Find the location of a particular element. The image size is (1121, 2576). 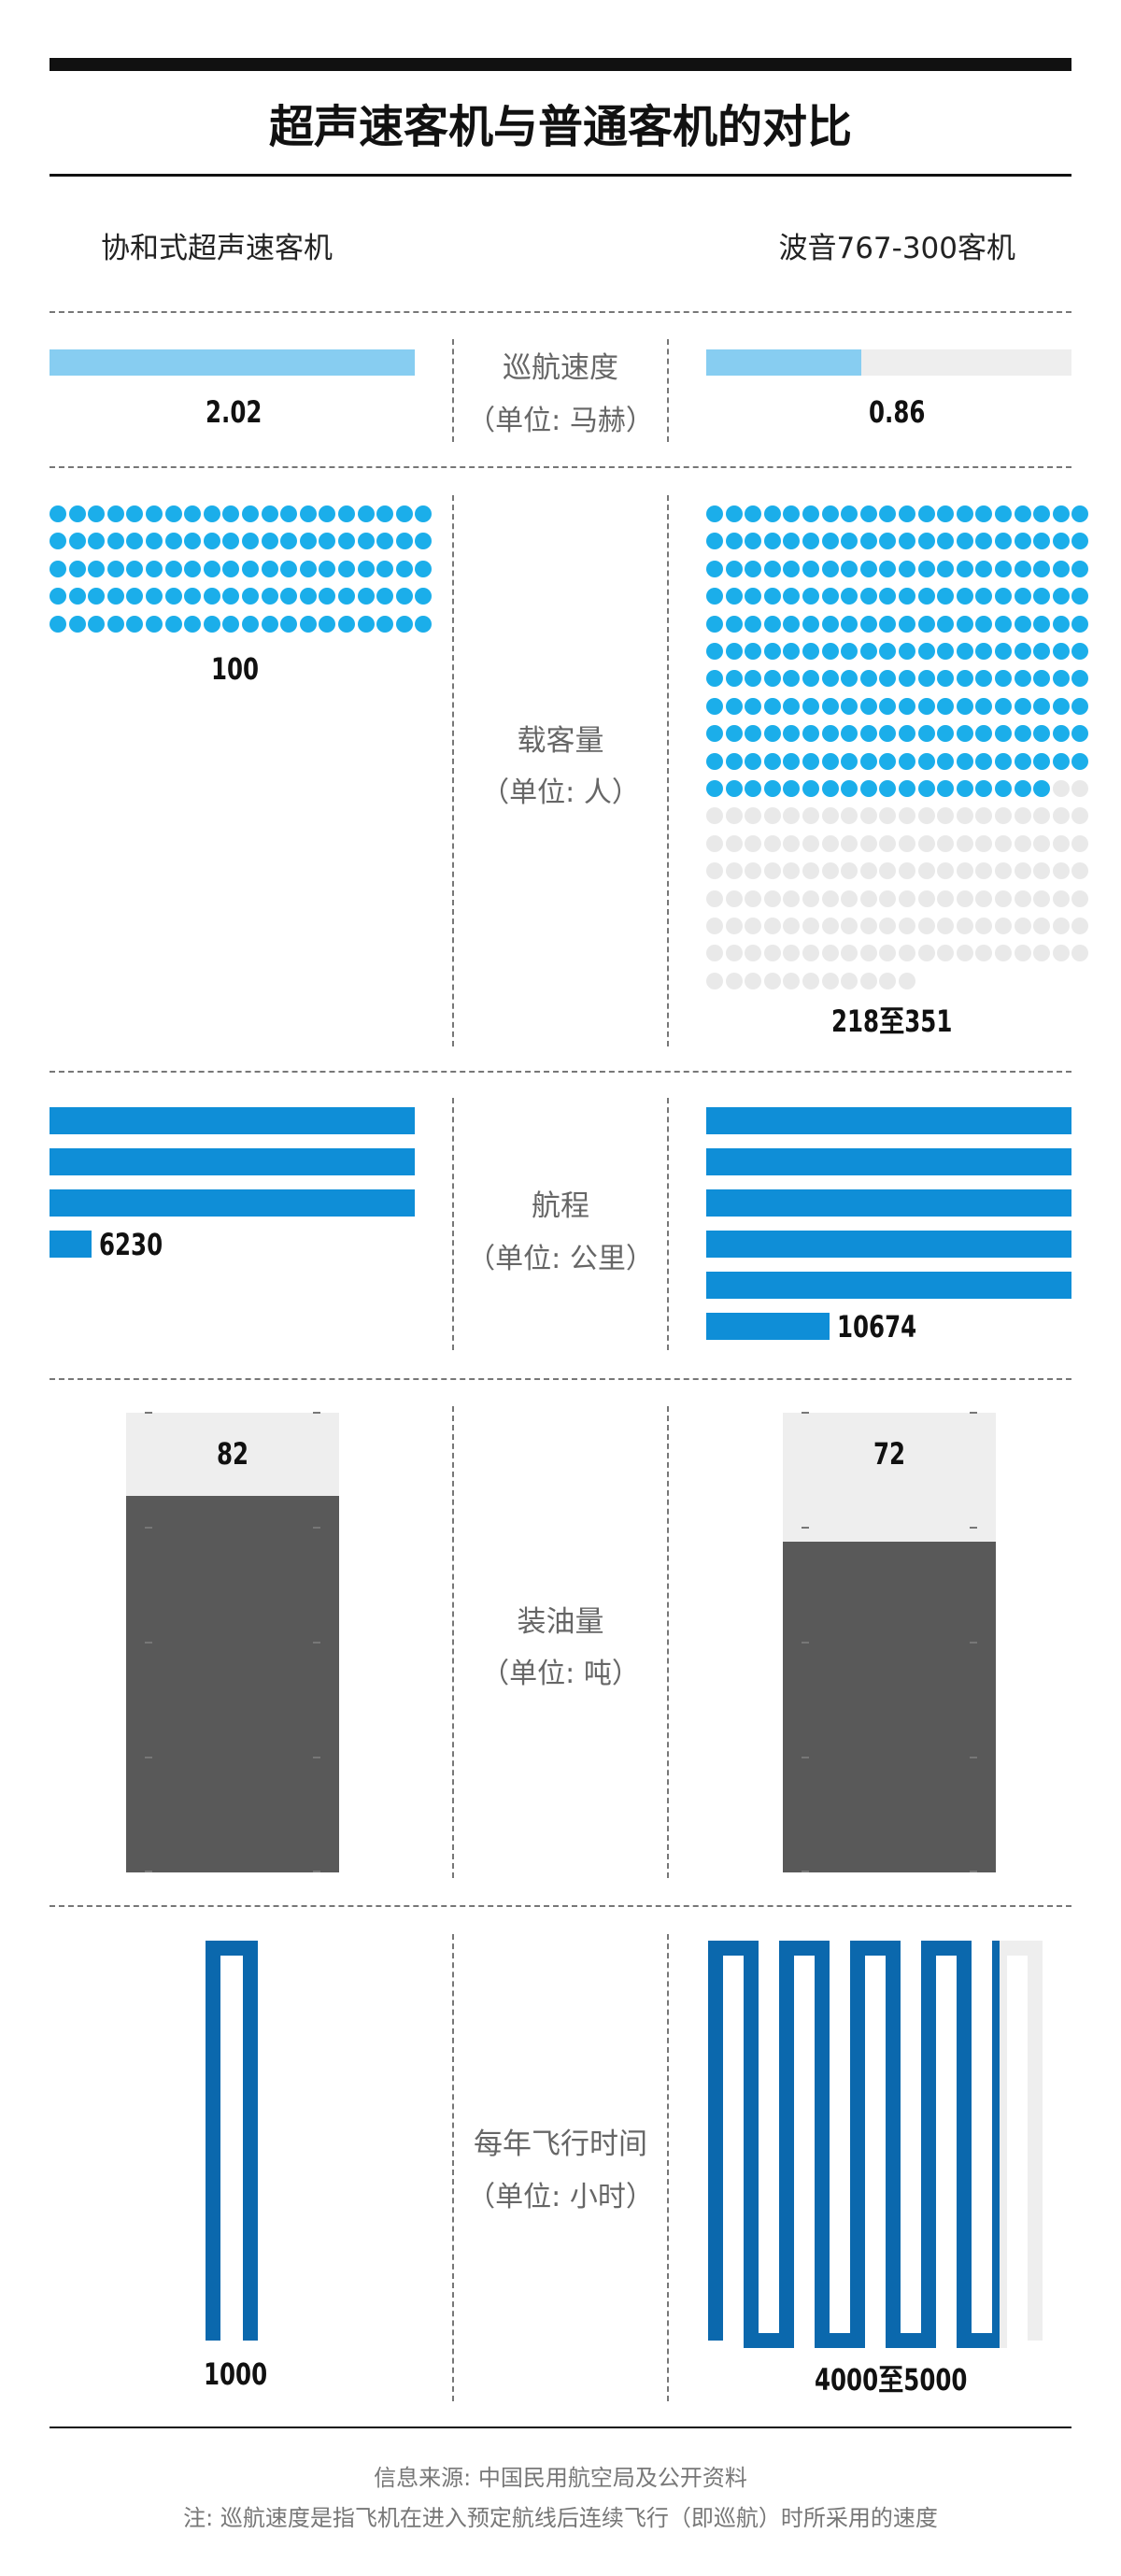

speed-bar-right is located at coordinates (784, 363).